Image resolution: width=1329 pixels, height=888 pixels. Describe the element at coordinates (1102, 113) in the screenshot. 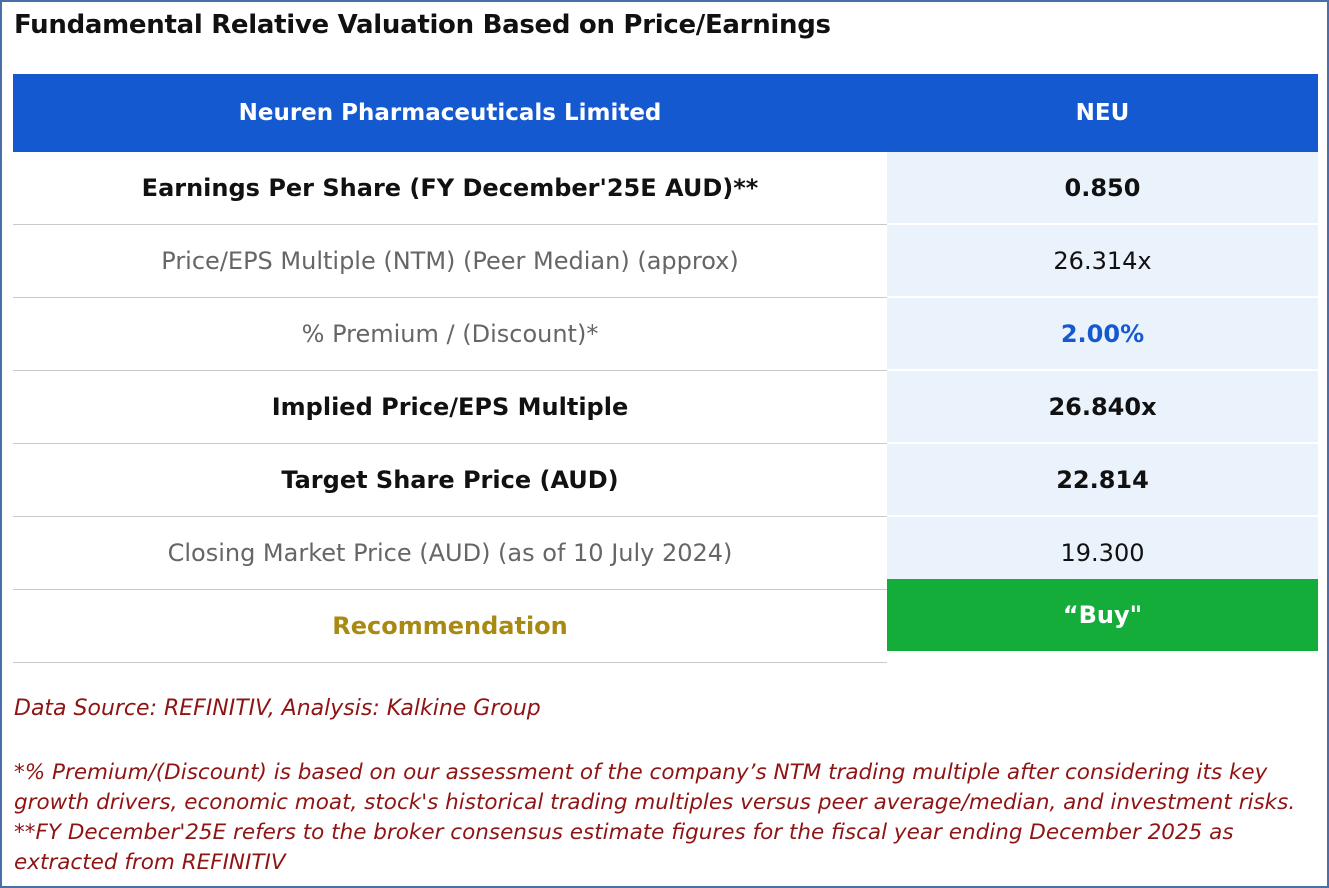

I see `ticker-header: NEU` at that location.